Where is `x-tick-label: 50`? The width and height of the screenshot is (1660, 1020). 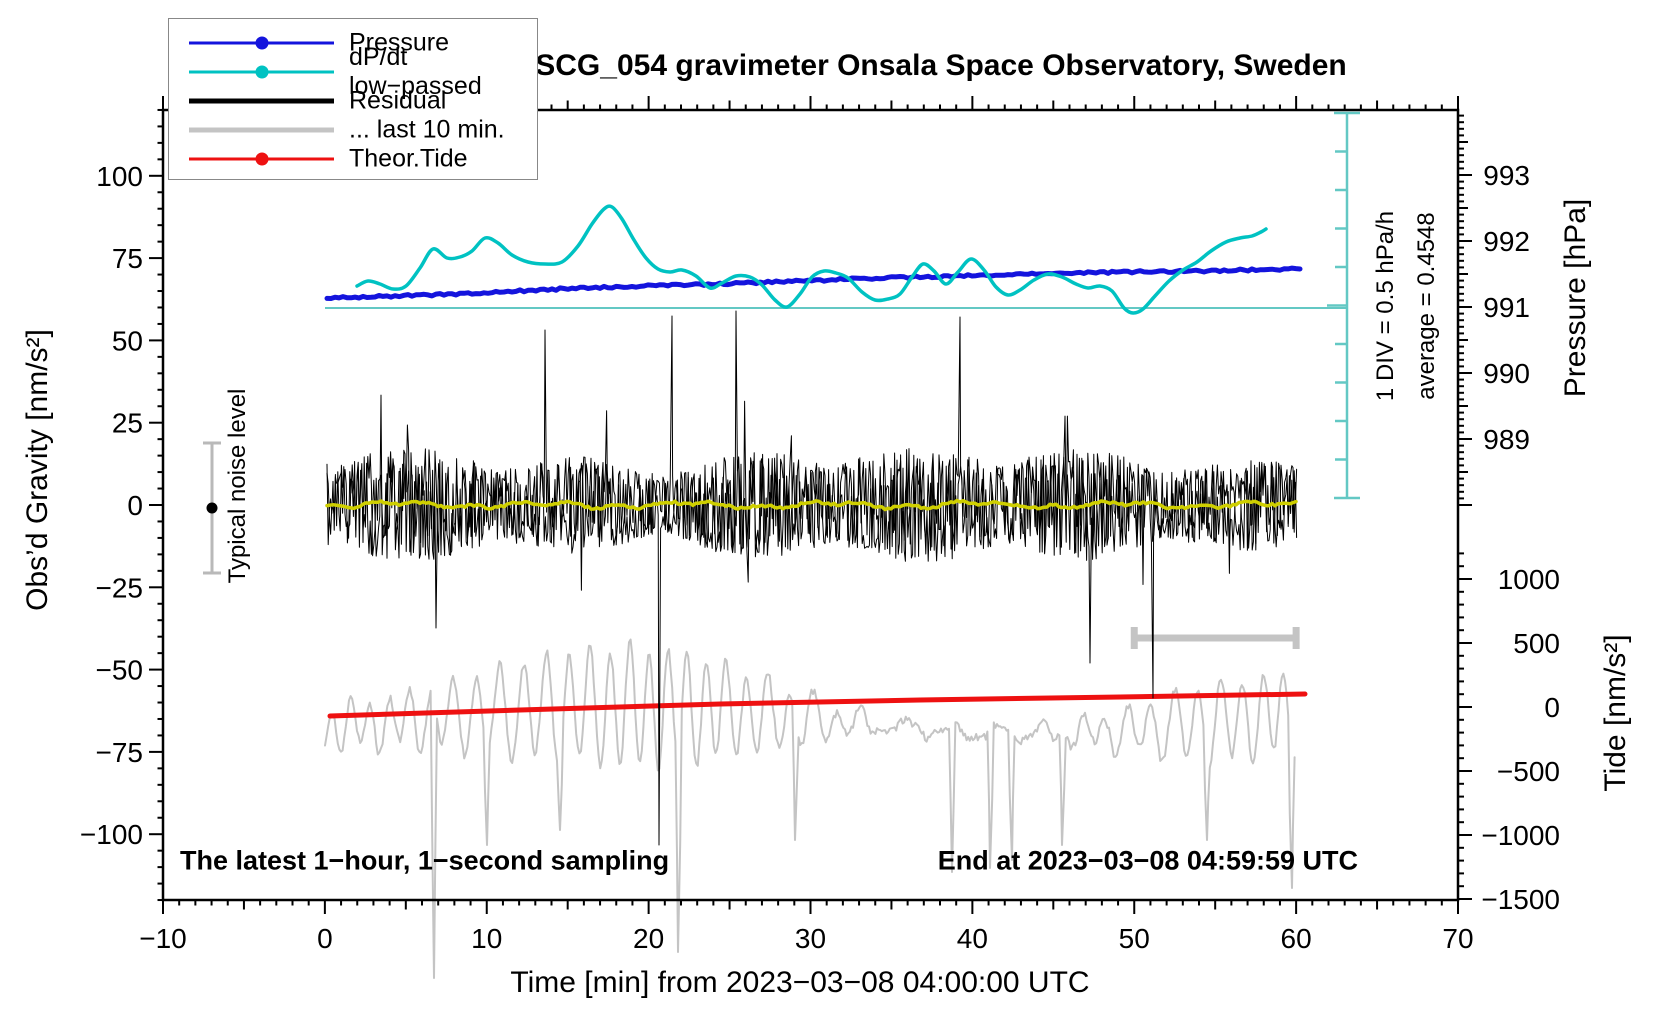
x-tick-label: 50 is located at coordinates (1134, 938).